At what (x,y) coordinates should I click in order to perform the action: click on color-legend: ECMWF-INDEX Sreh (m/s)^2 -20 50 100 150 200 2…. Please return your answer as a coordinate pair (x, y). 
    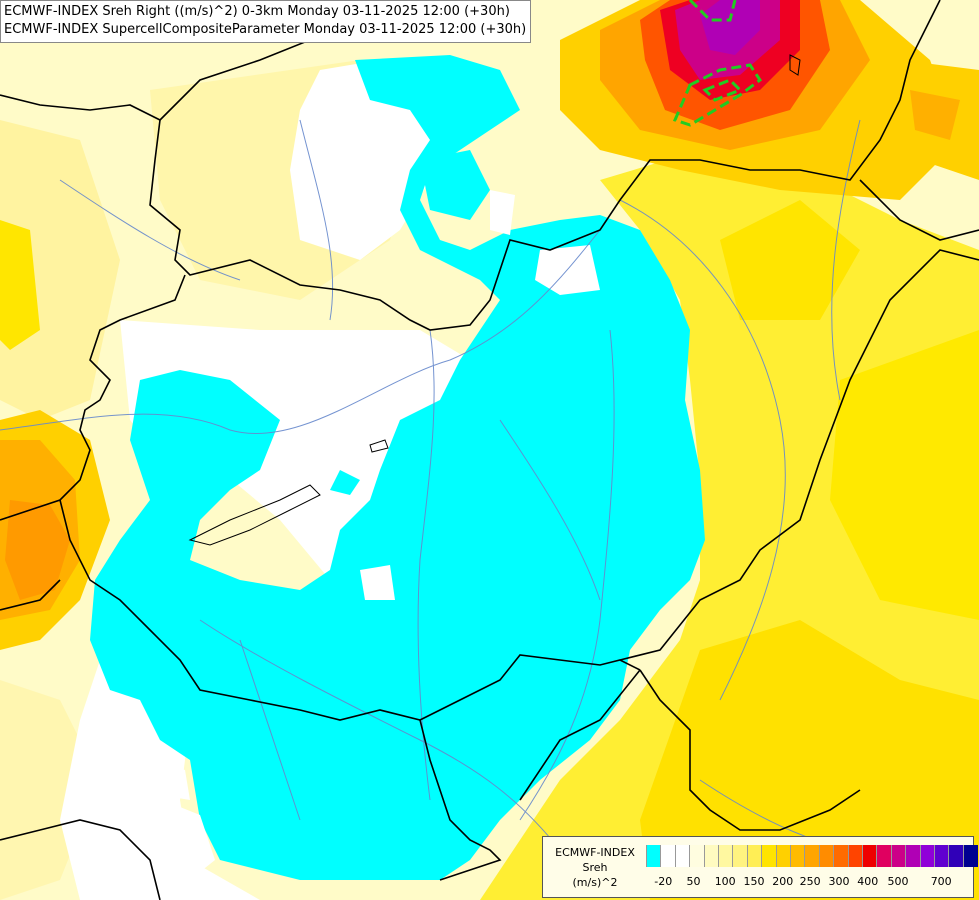
    Looking at the image, I should click on (760, 867).